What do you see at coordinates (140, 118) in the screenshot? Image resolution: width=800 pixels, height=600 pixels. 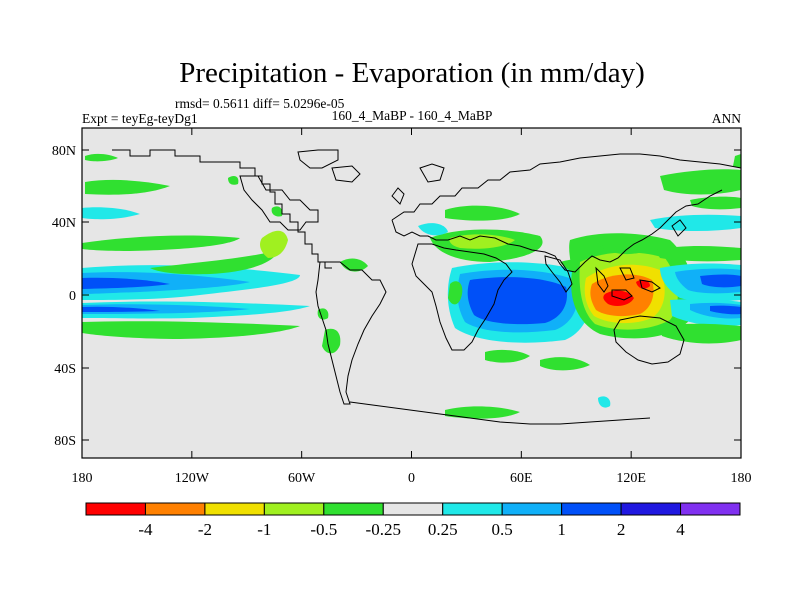 I see `expt-label: Expt = teyEg-teyDg1` at bounding box center [140, 118].